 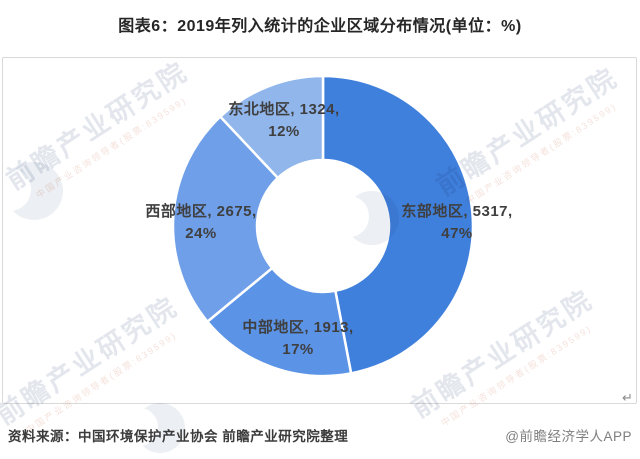 I want to click on slice-label-line1: 东北地区, 1324,, so click(x=284, y=109).